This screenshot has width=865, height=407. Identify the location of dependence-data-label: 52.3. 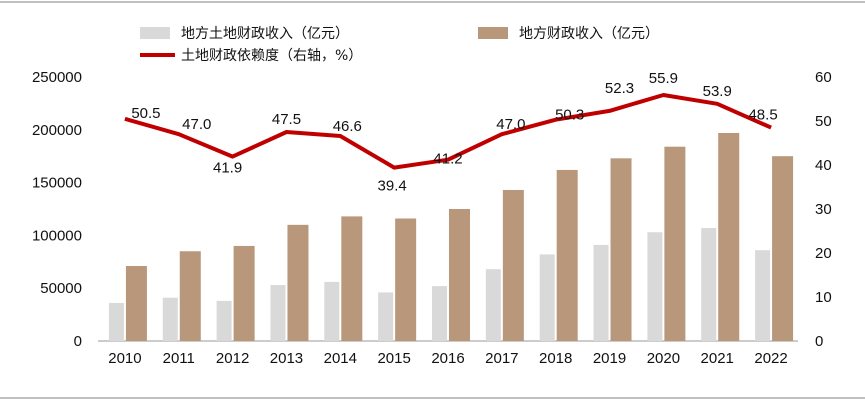
(619, 88).